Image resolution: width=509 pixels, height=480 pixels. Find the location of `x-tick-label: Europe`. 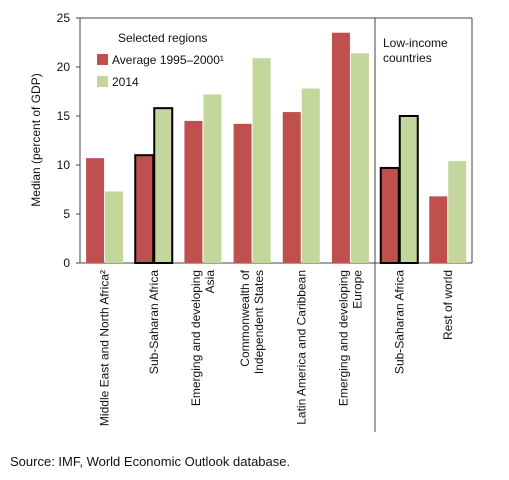

x-tick-label: Europe is located at coordinates (357, 289).